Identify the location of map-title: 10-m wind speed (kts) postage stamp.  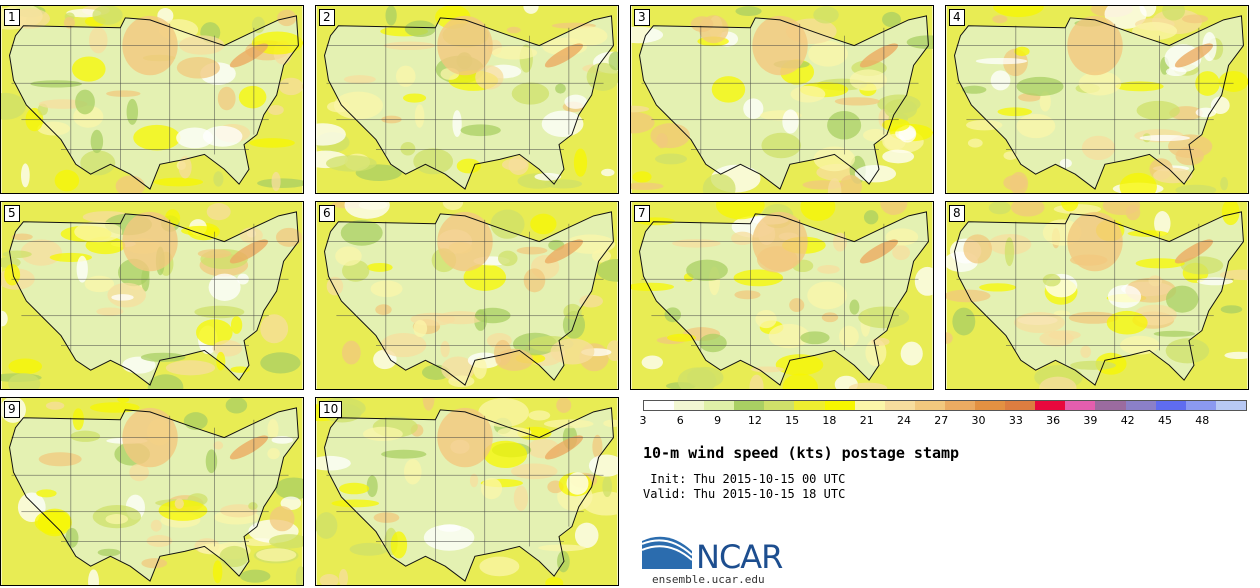
(801, 453).